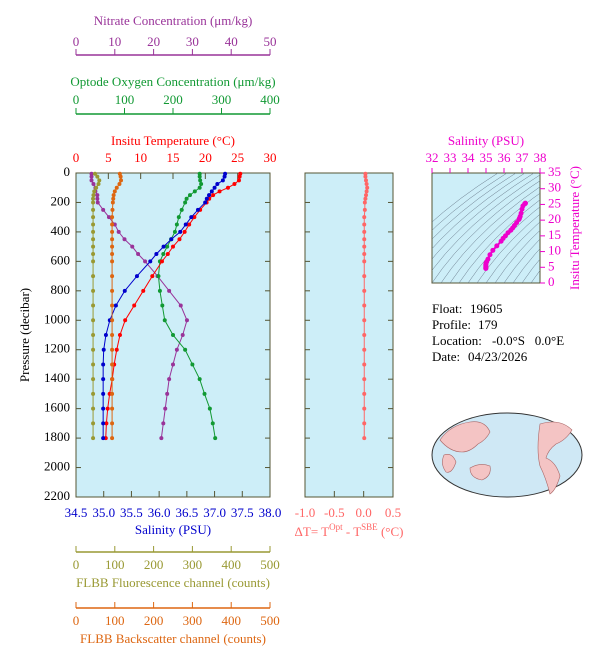 This screenshot has width=609, height=663. Describe the element at coordinates (153, 41) in the screenshot. I see `x-tick-label: 20` at that location.